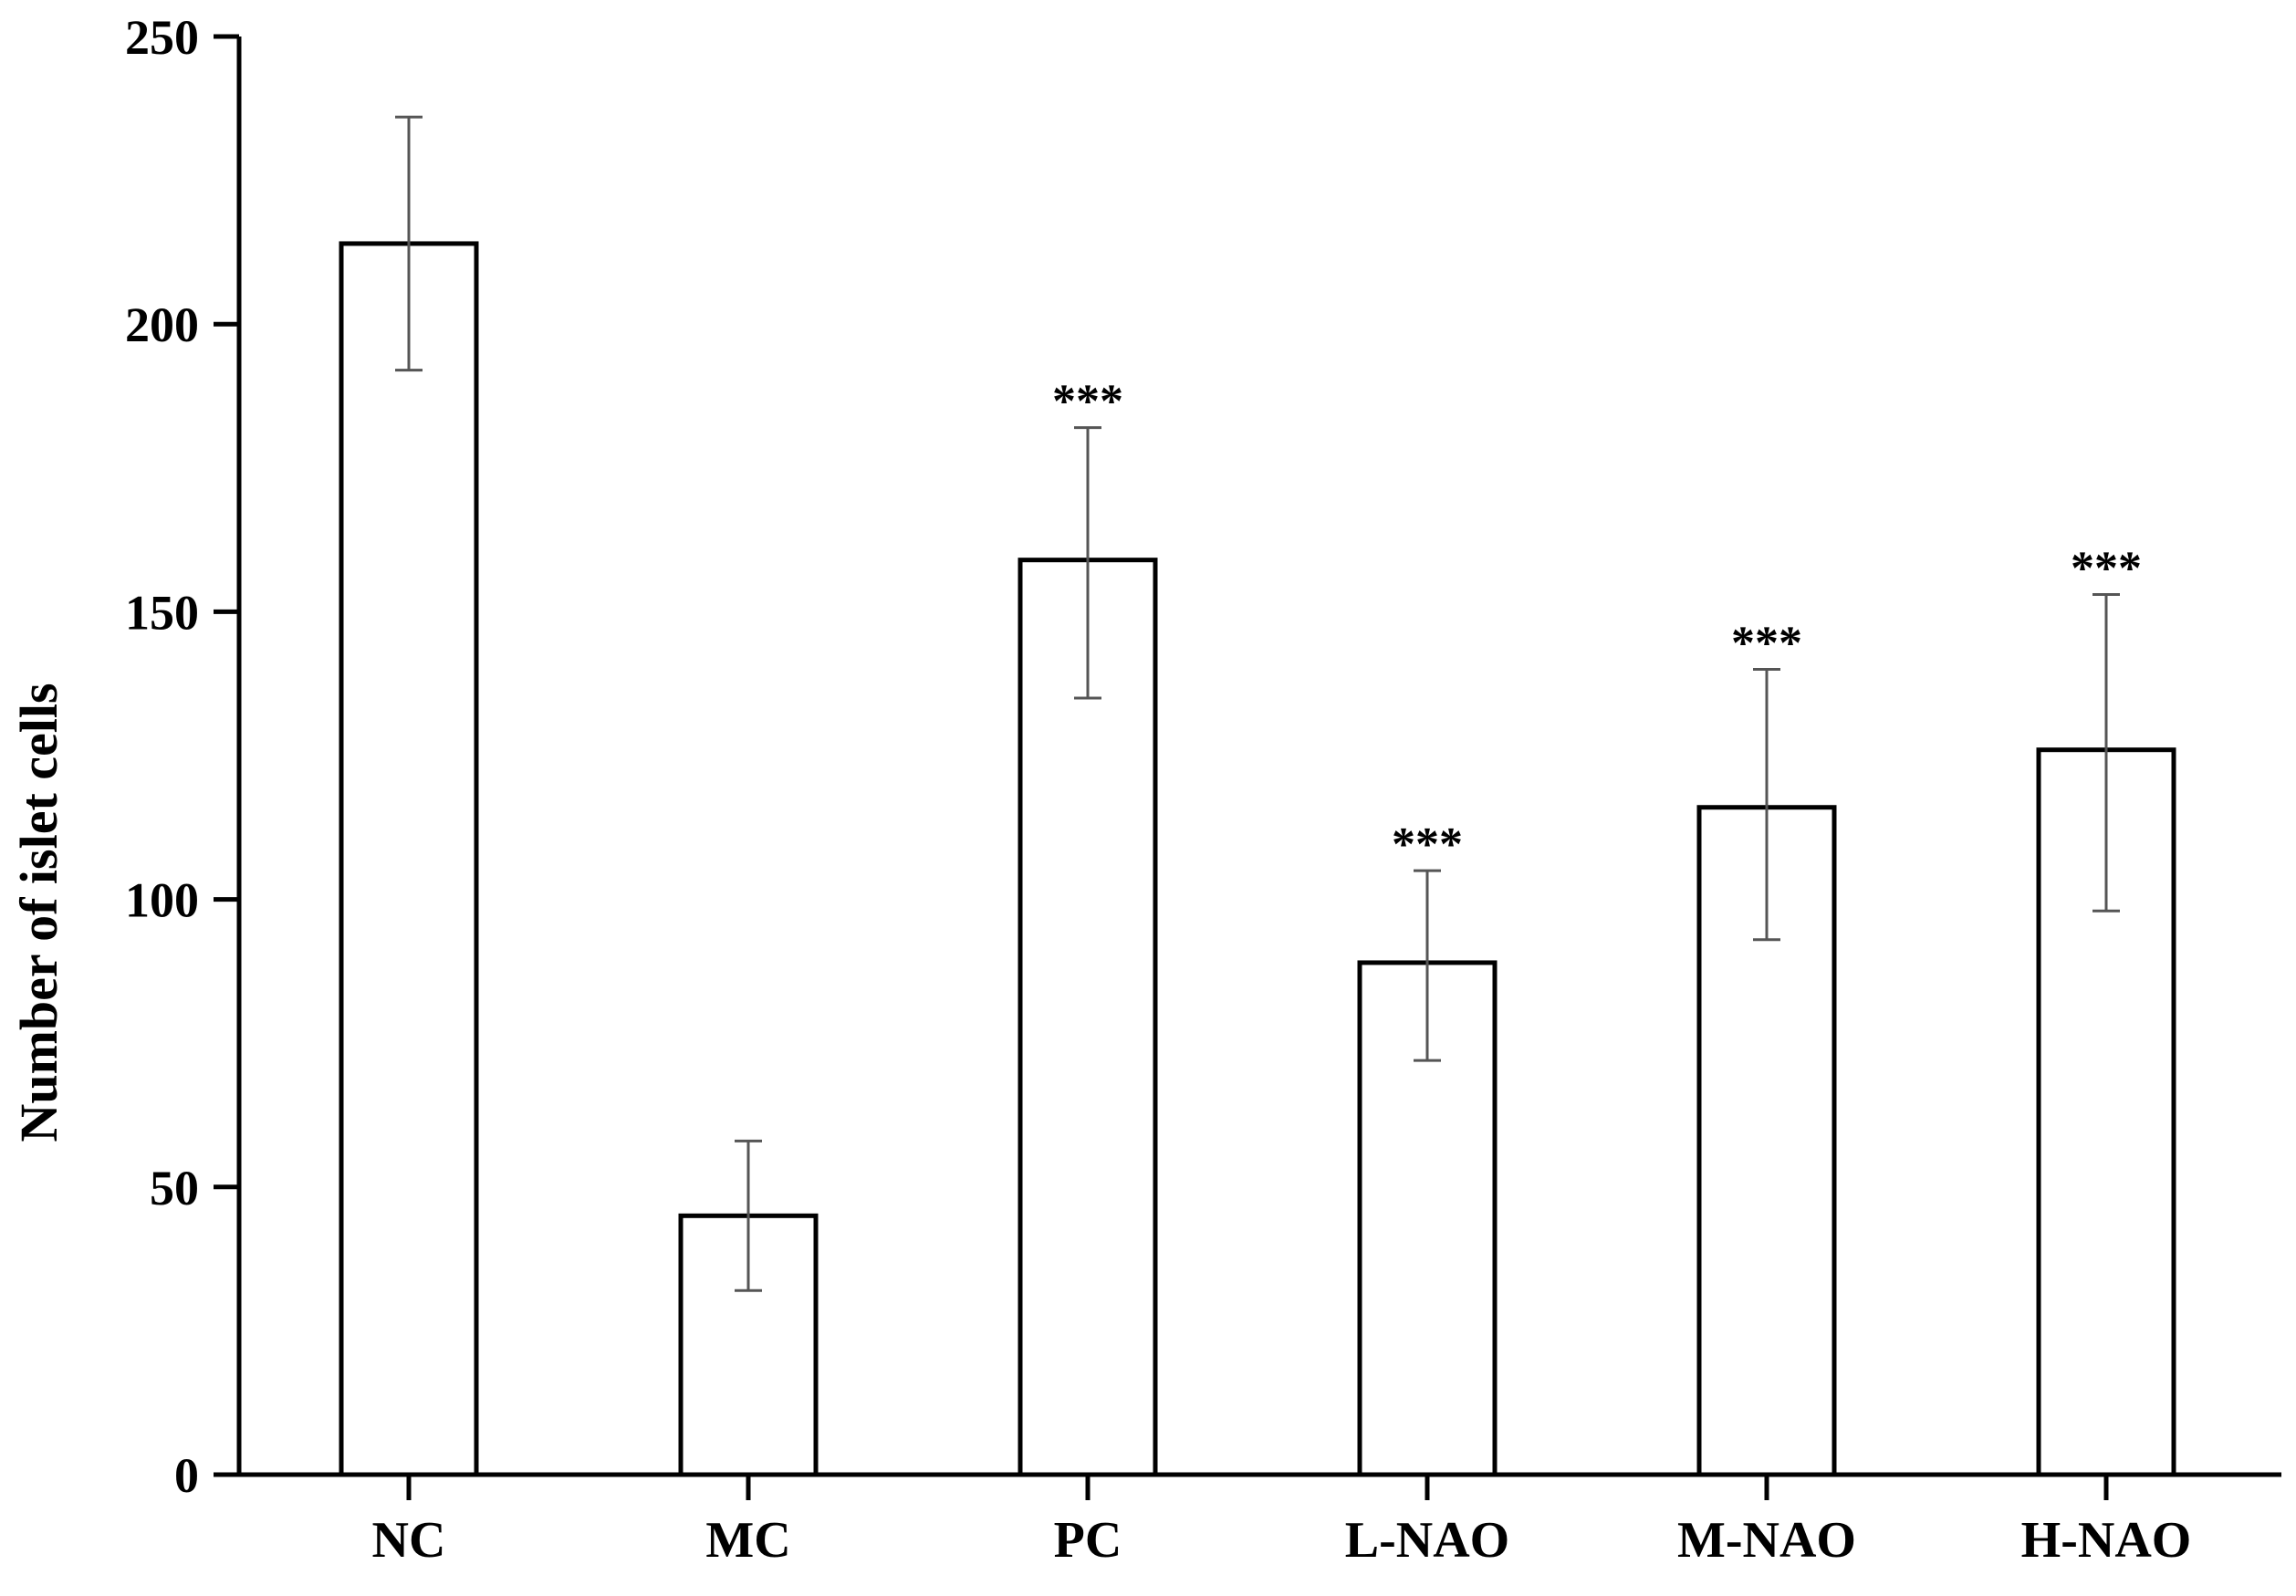 The height and width of the screenshot is (1596, 2296). What do you see at coordinates (747, 1541) in the screenshot?
I see `x-tick-label-mc: MC` at bounding box center [747, 1541].